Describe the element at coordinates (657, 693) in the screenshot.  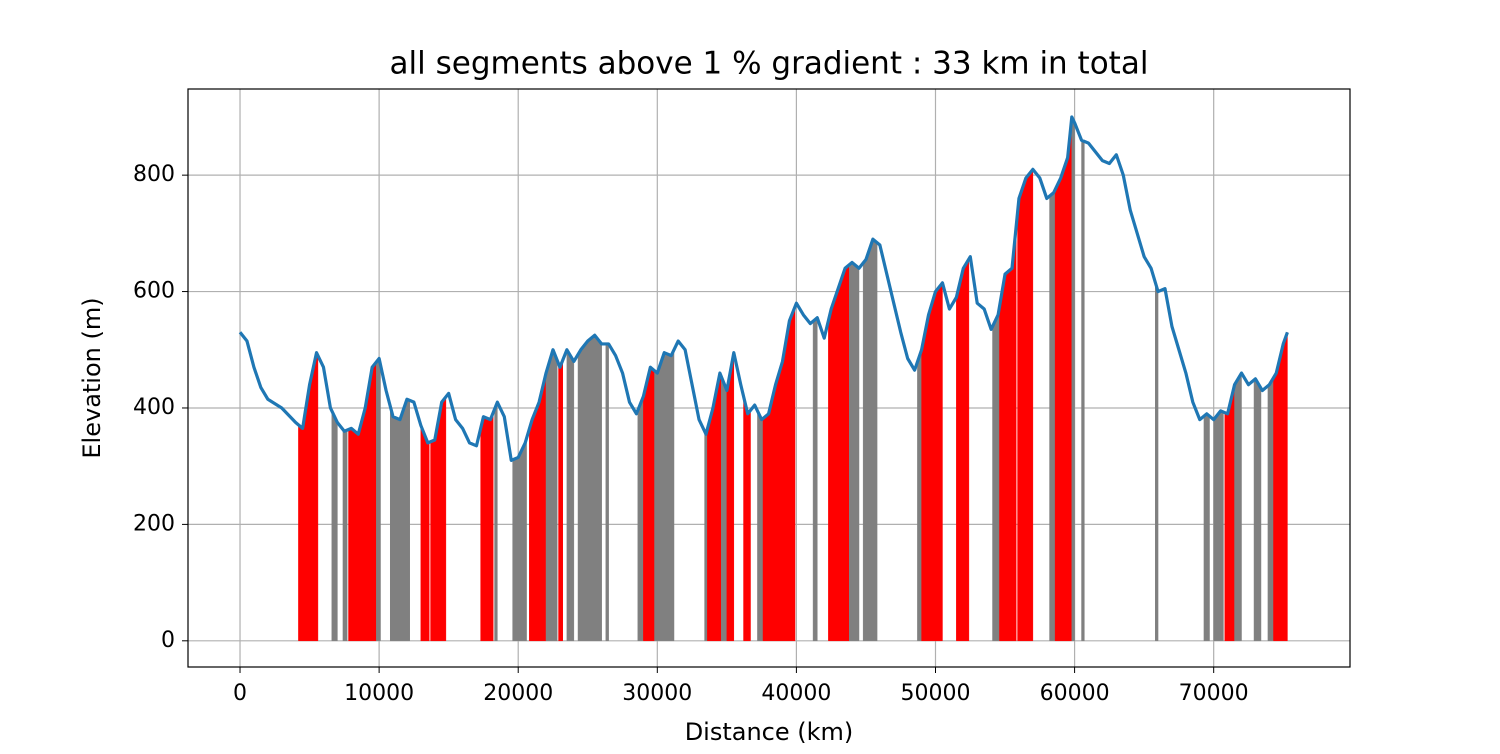
I see `x-tick-label: 30000` at that location.